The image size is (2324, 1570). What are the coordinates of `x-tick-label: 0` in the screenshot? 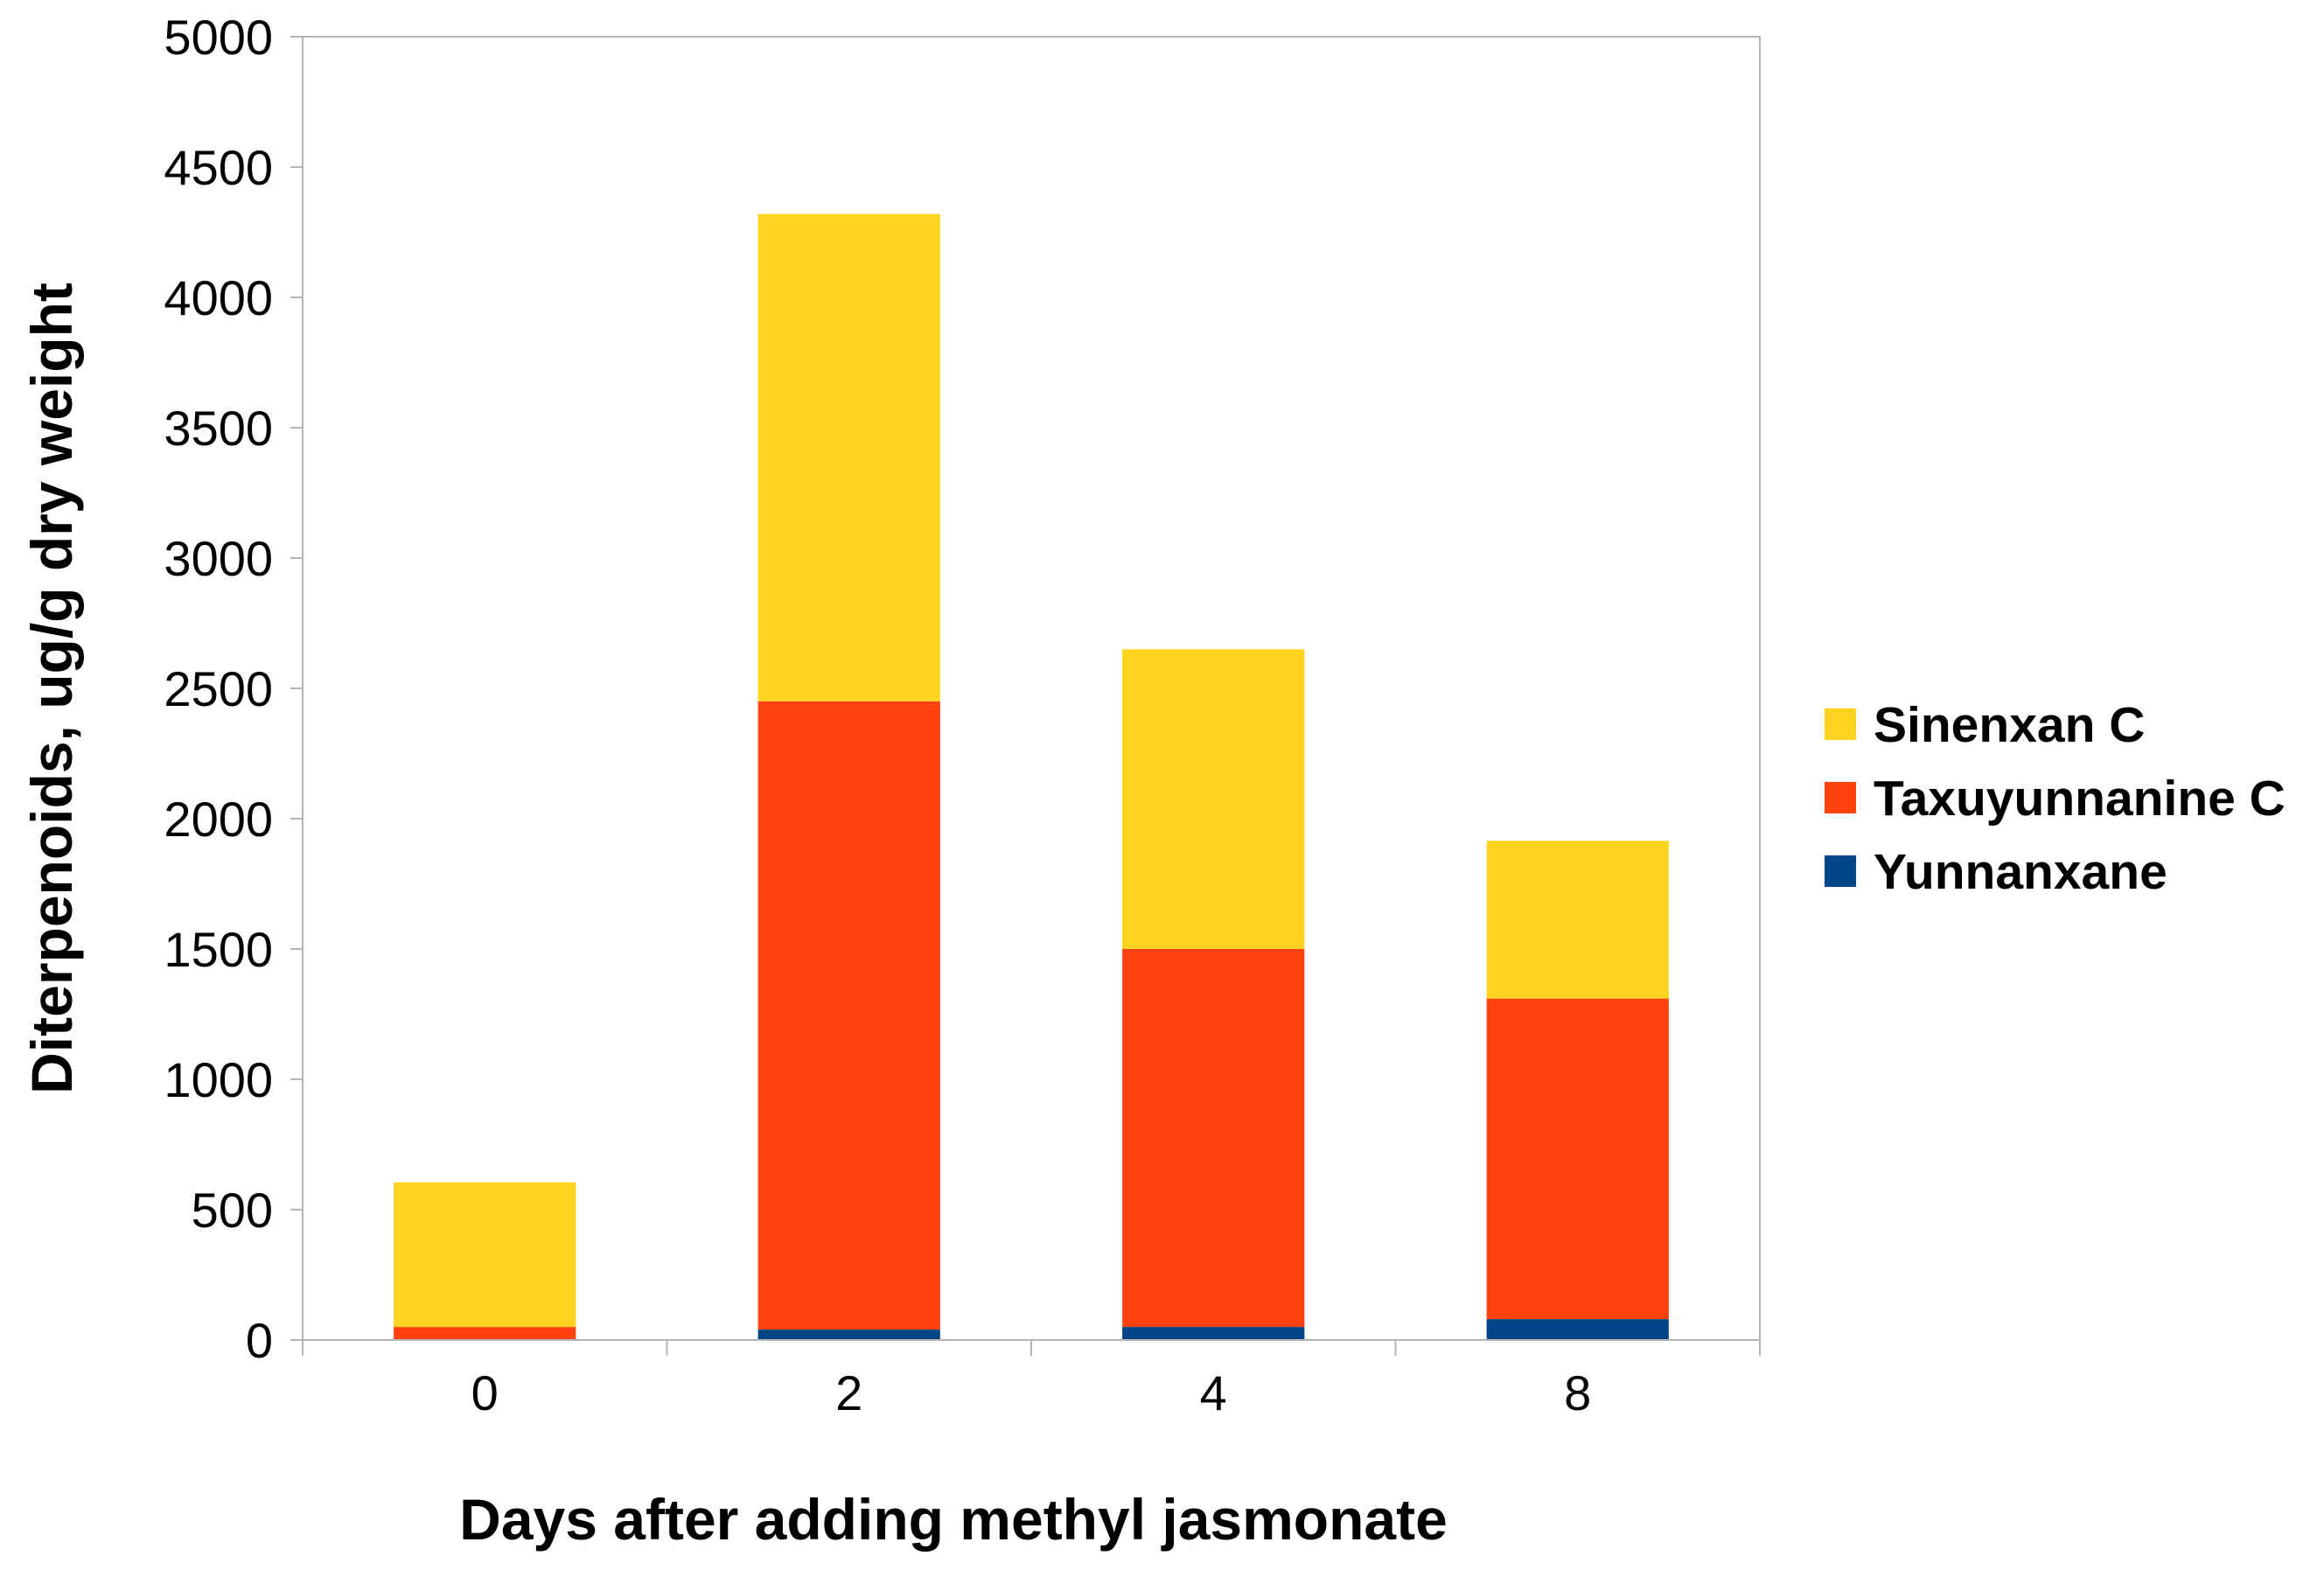 It's located at (485, 1393).